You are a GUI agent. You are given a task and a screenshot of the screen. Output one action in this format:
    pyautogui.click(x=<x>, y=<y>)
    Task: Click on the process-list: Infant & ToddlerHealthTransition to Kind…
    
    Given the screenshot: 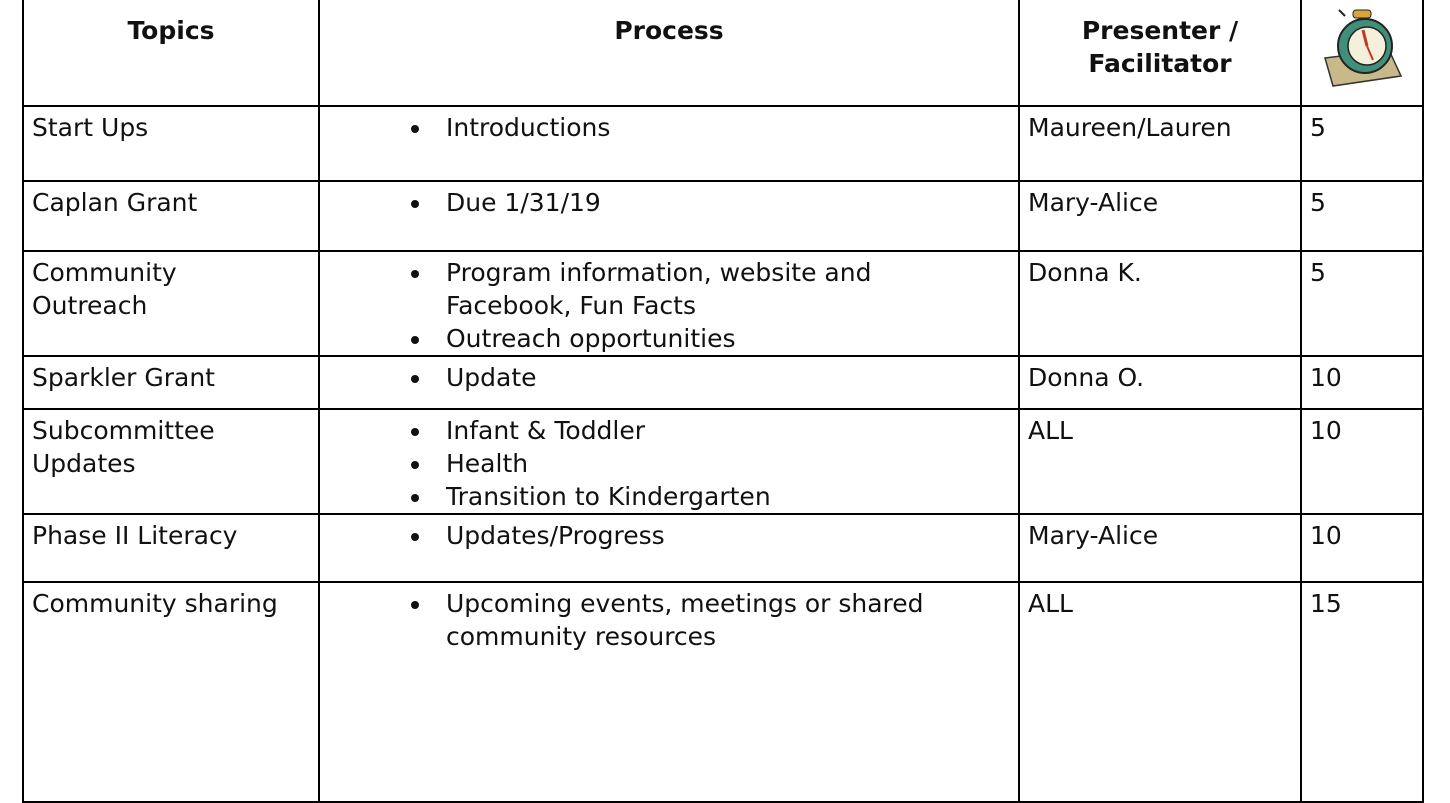 What is the action you would take?
    pyautogui.click(x=654, y=463)
    